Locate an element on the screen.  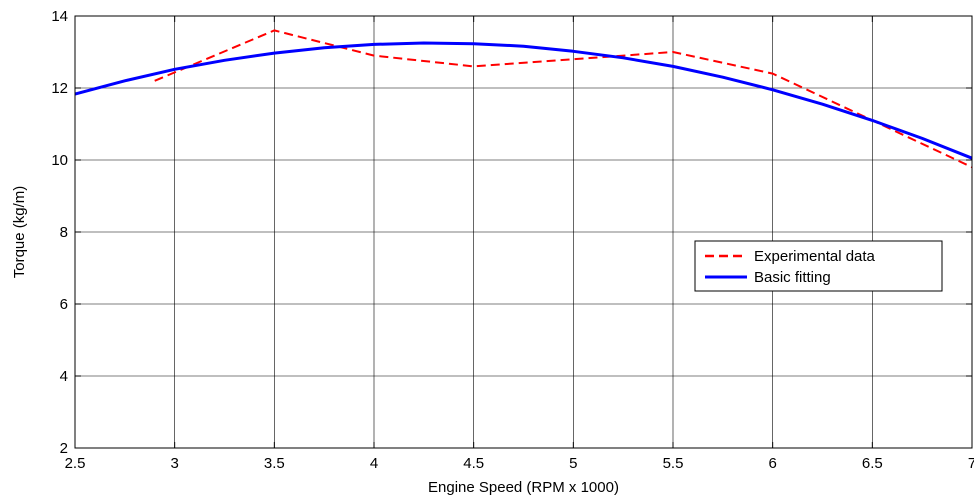
legend-label-experimental: Experimental data is located at coordinates (815, 256).